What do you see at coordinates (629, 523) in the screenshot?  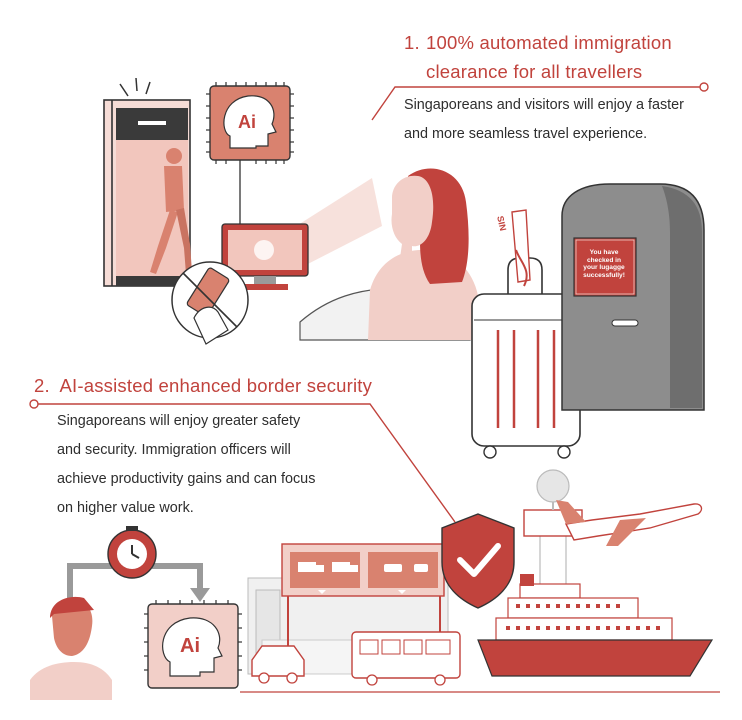 I see `airplane-icon` at bounding box center [629, 523].